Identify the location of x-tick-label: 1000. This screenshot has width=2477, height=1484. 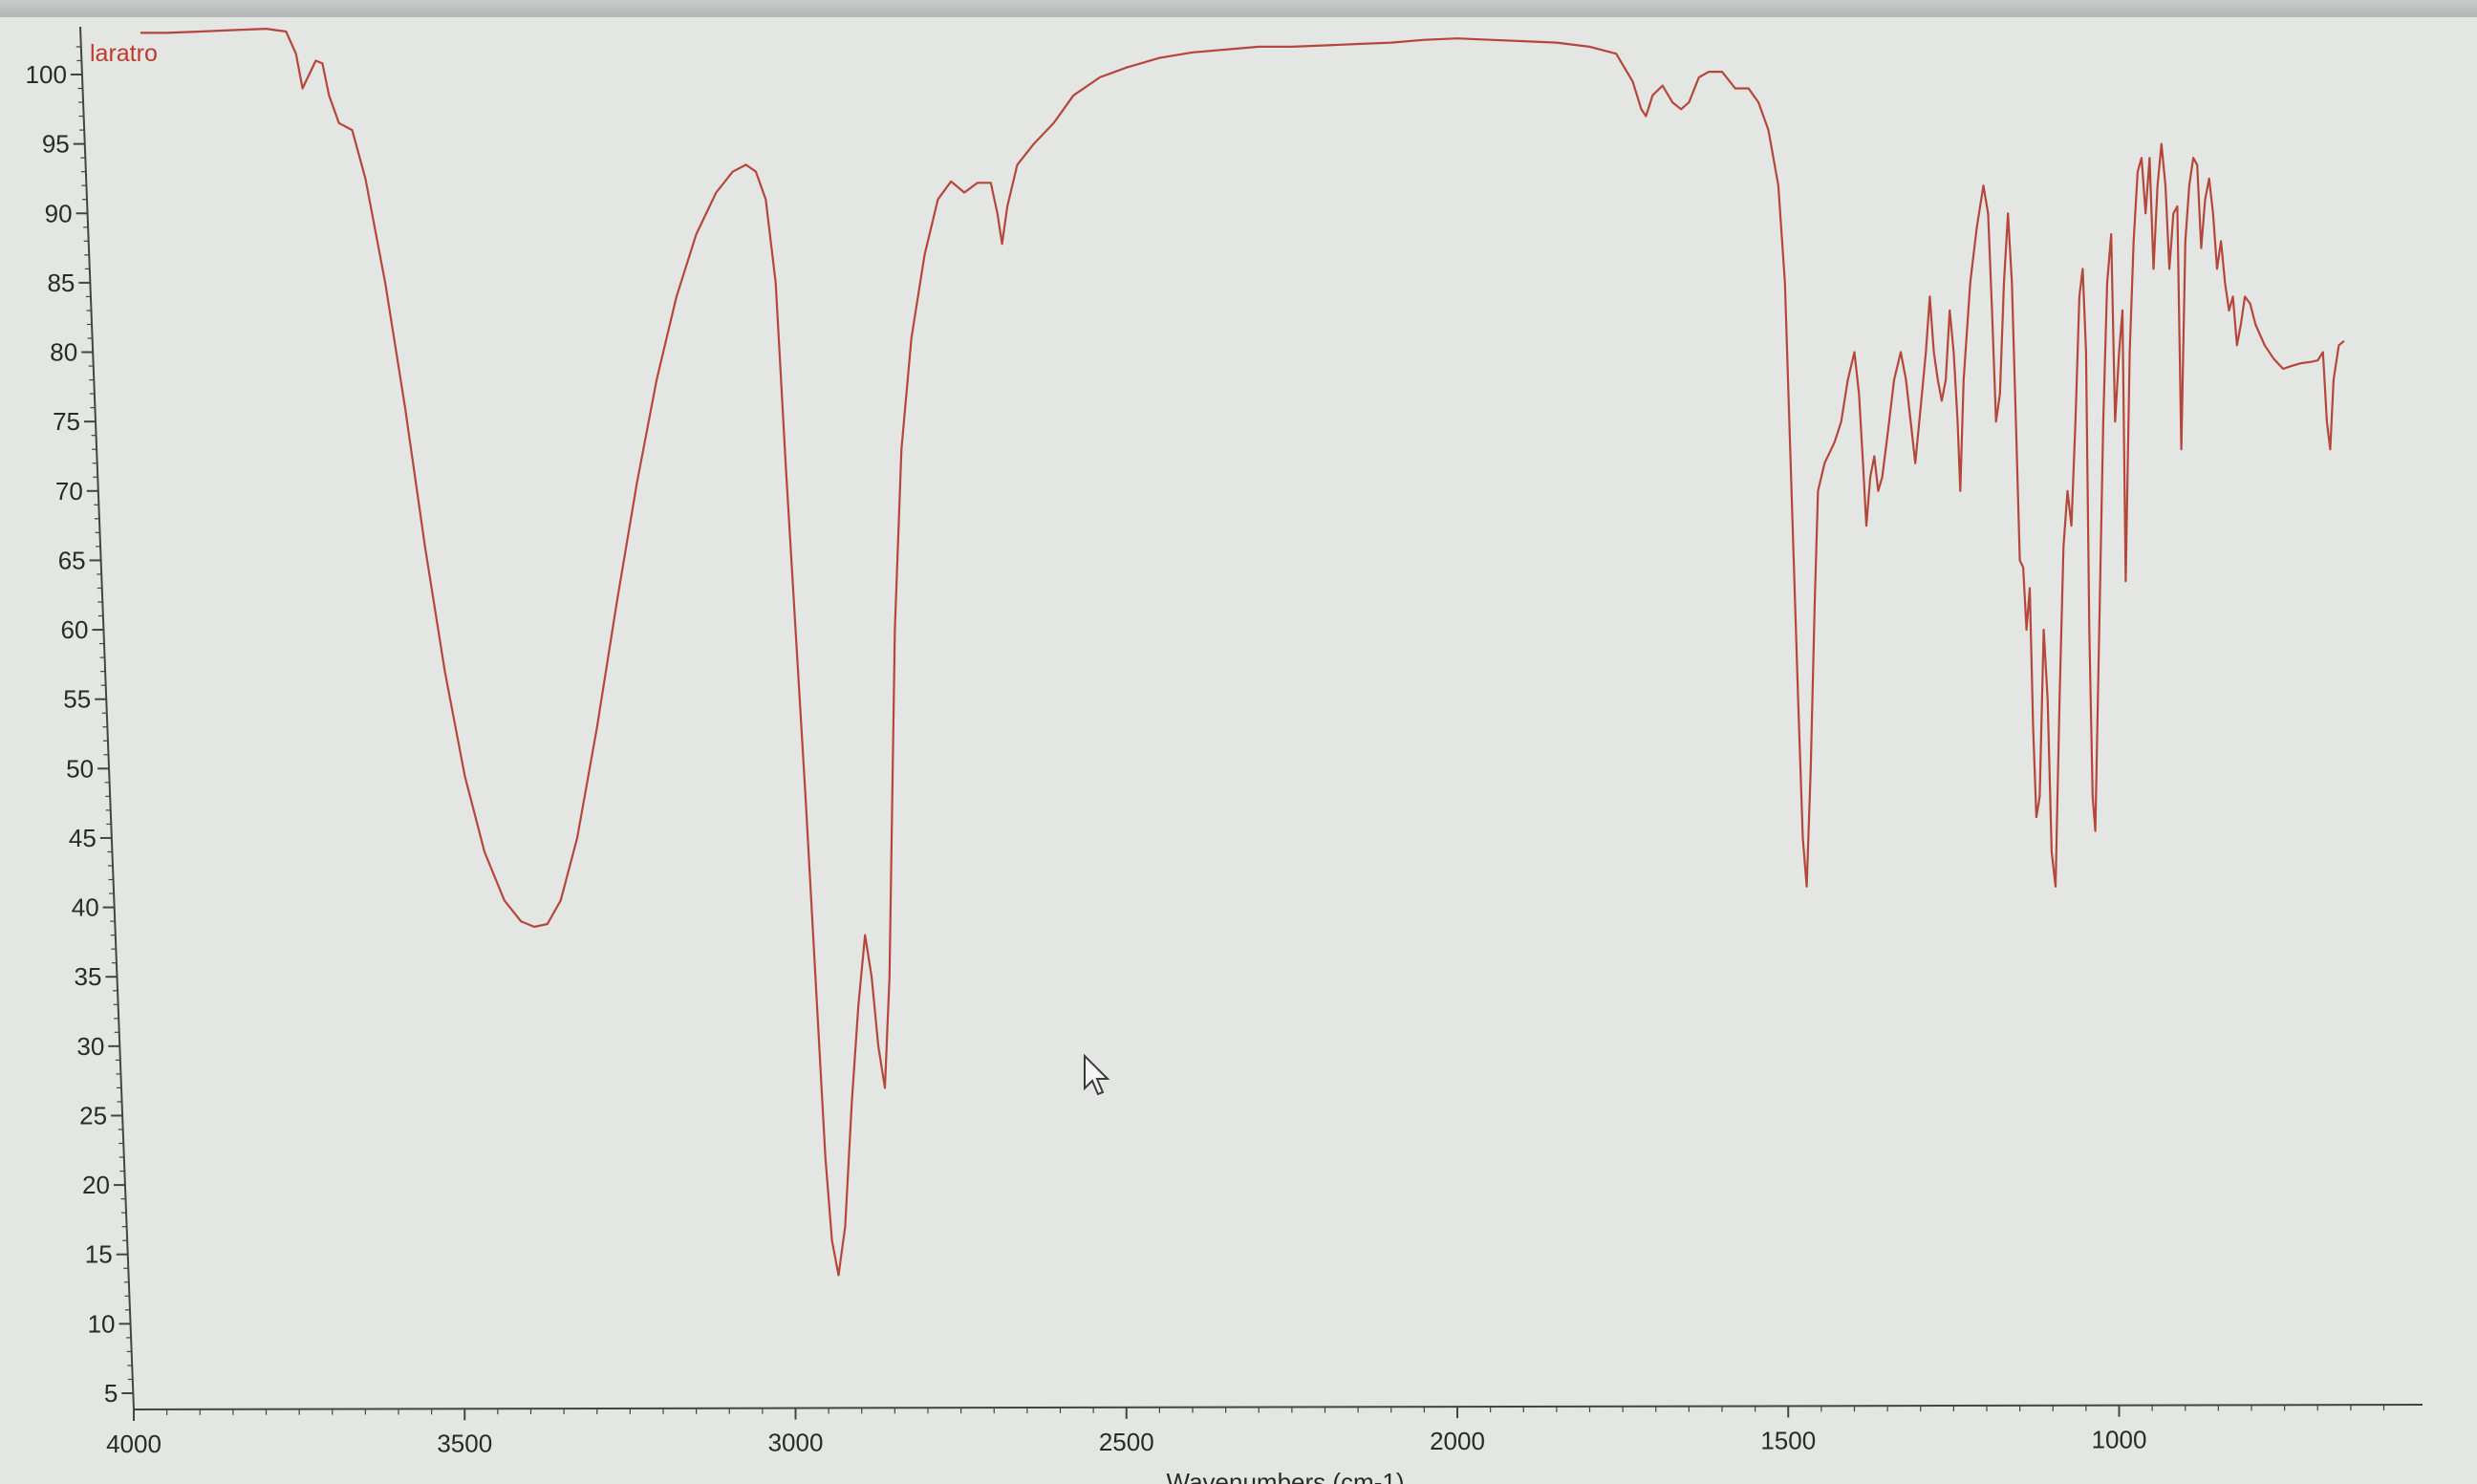
(2120, 1440).